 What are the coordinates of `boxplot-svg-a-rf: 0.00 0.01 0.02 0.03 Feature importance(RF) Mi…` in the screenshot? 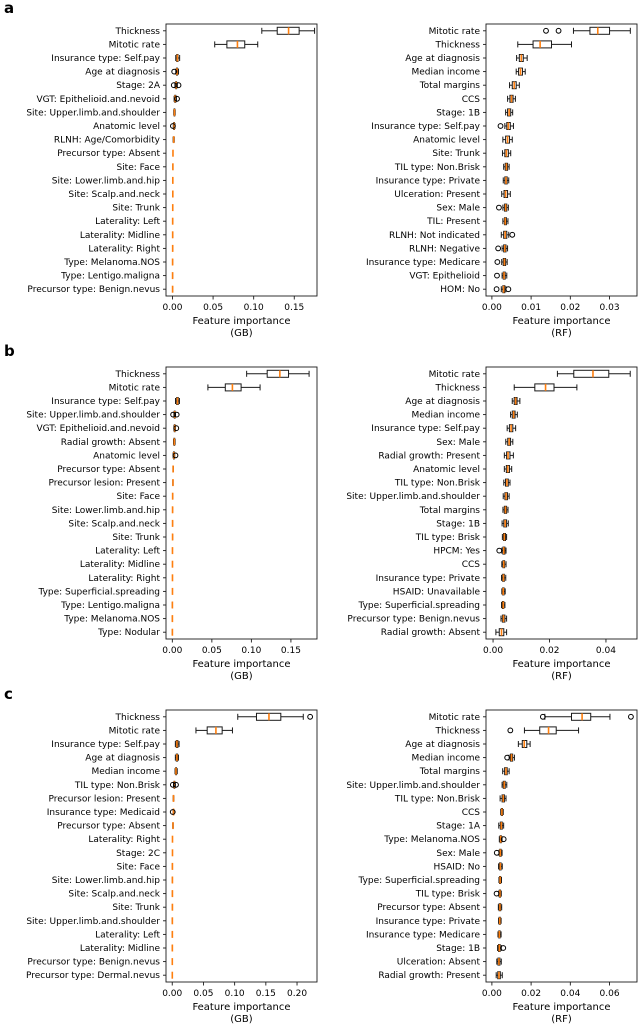 It's located at (502, 181).